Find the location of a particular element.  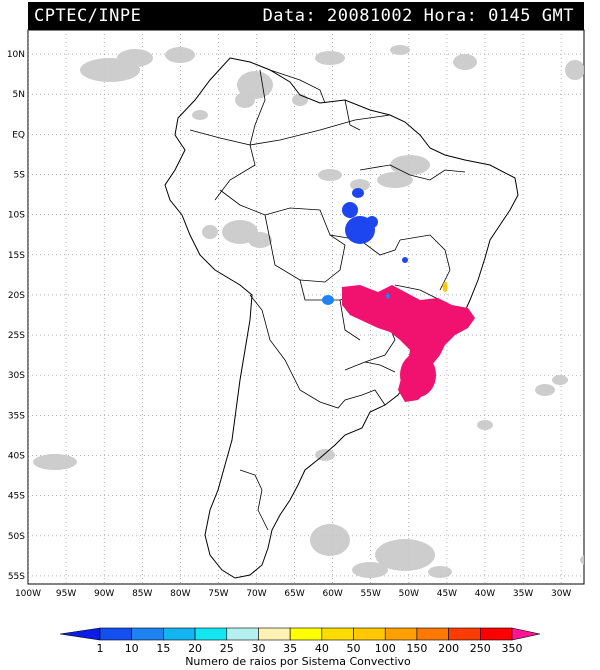

lat-tick-label: 40S is located at coordinates (16, 457).